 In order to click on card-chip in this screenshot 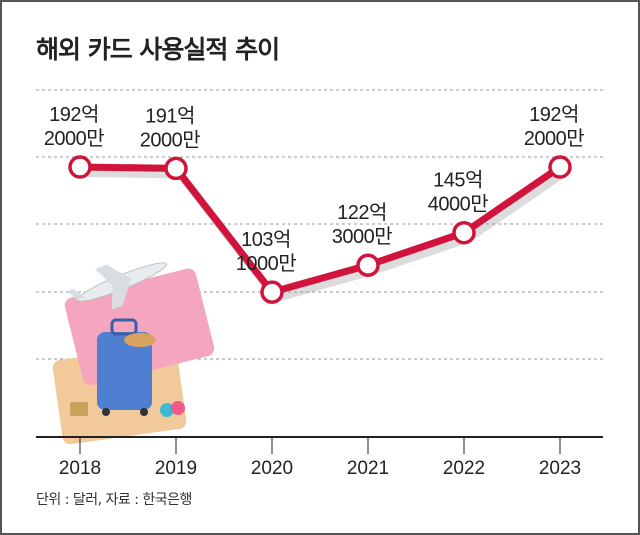, I will do `click(79, 409)`.